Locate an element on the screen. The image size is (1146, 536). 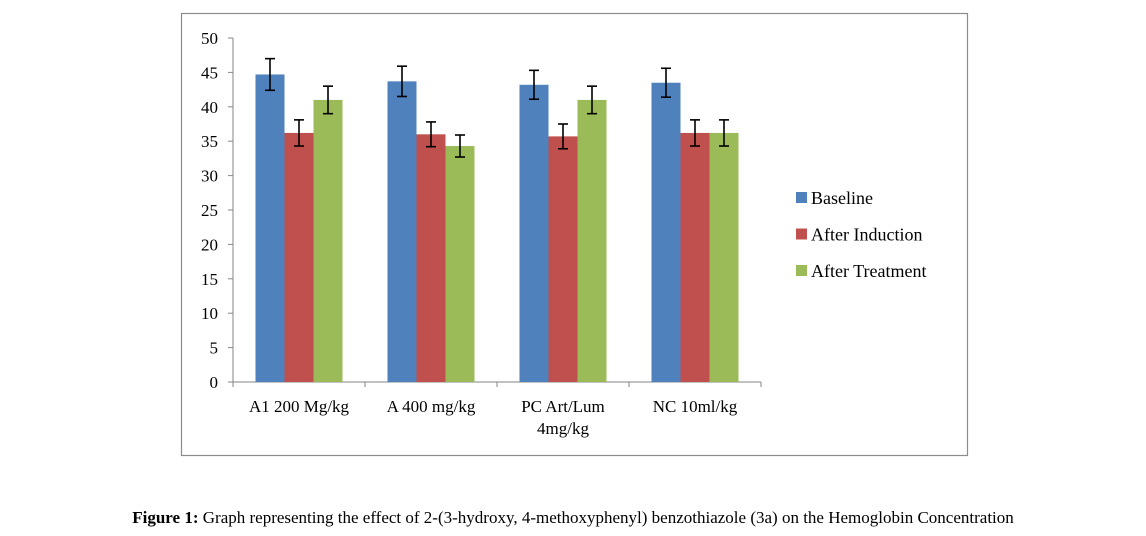
y-tick-label: 50 is located at coordinates (209, 38).